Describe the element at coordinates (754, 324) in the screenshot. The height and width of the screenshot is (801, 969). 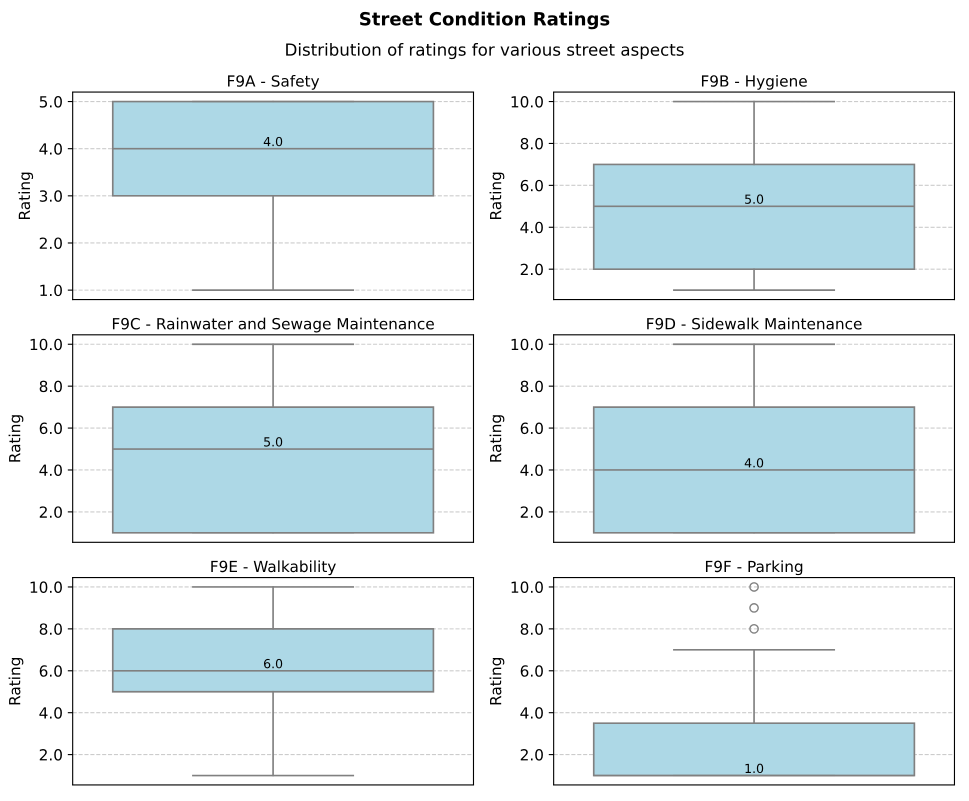
I see `chart-title: F9D - Sidewalk Maintenance` at that location.